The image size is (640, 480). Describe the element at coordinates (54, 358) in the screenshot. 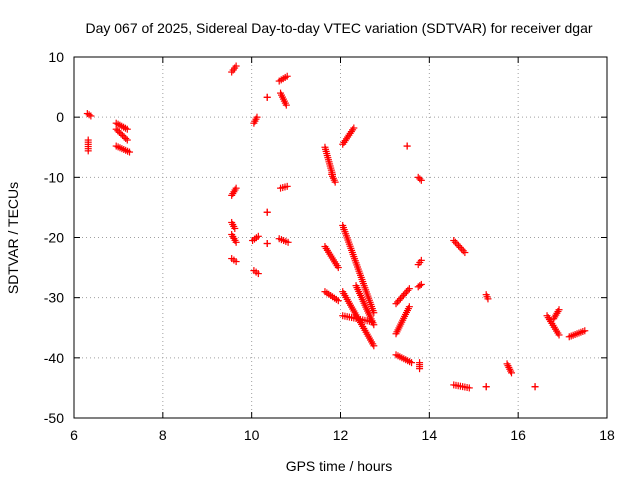

I see `y-tick-label: -40` at that location.